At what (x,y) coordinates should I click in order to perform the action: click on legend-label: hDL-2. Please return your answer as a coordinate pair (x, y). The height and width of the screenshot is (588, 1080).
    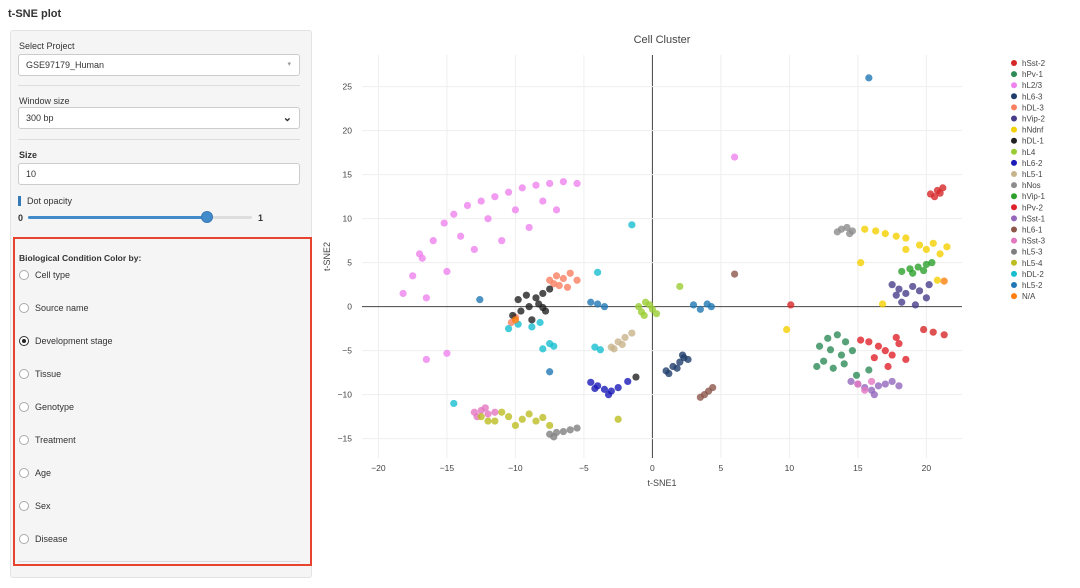
    Looking at the image, I should click on (1033, 274).